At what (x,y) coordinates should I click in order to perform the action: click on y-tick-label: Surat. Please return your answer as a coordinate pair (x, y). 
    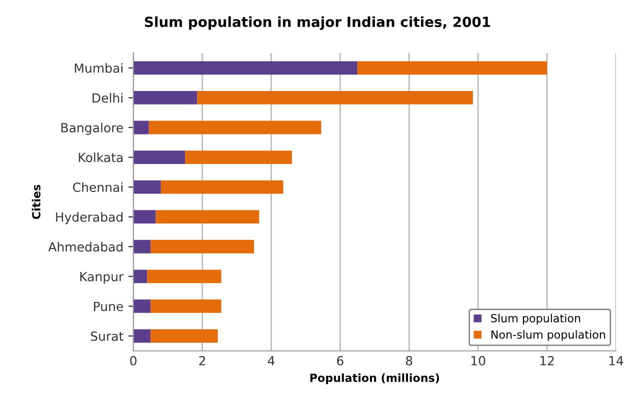
    Looking at the image, I should click on (107, 336).